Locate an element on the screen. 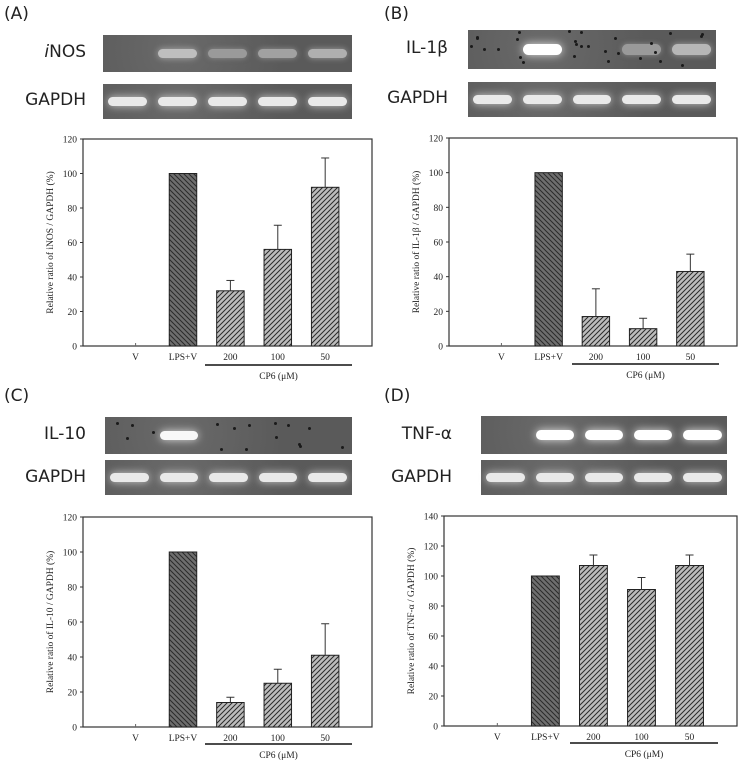 The image size is (743, 767). gene-label-il1b: IL-1β is located at coordinates (427, 48).